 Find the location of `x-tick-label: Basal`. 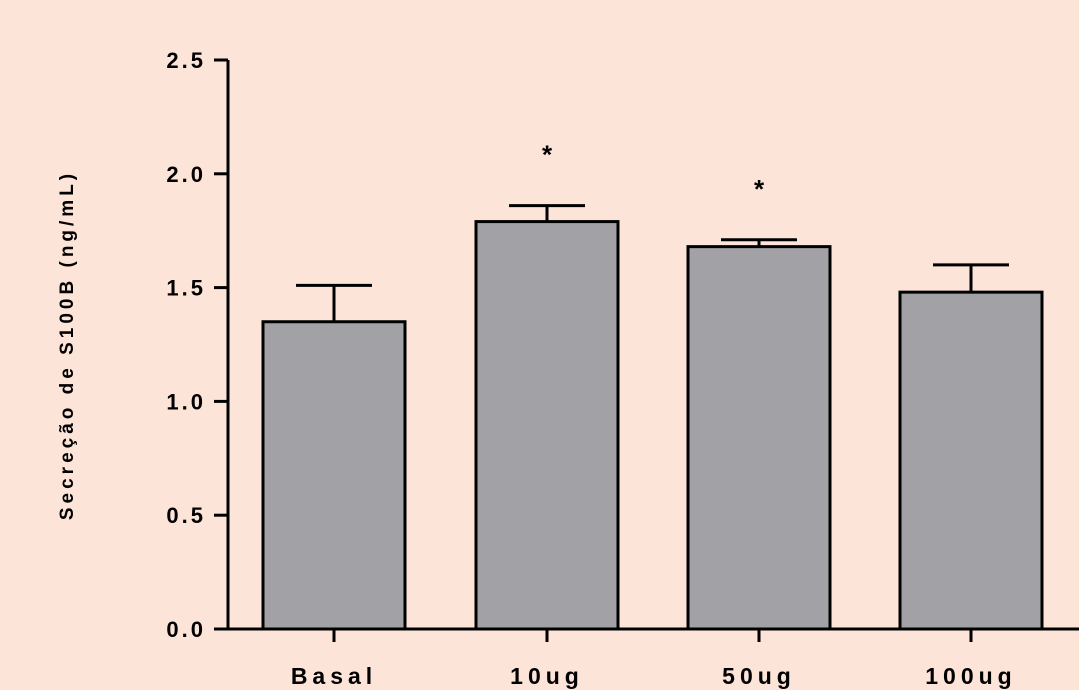

x-tick-label: Basal is located at coordinates (334, 676).